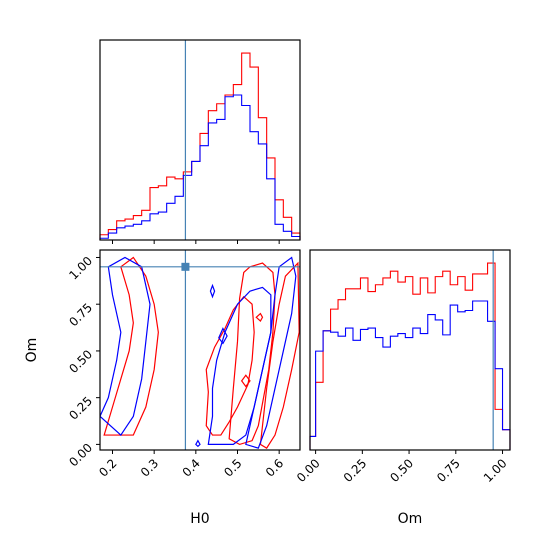  I want to click on om-hist-xtick-label-2: 0.50, so click(401, 470).